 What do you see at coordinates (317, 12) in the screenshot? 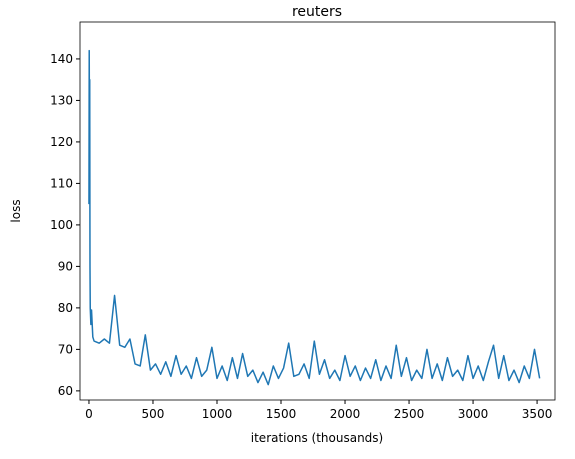
I see `chart-title: reuters` at bounding box center [317, 12].